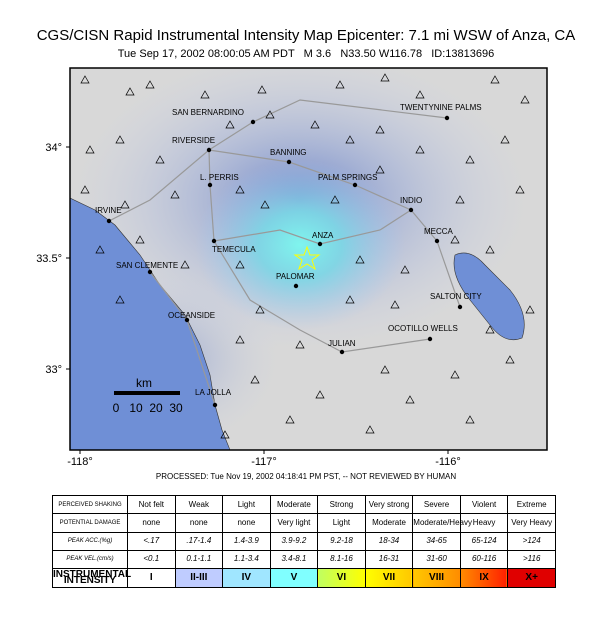 The width and height of the screenshot is (612, 624). Describe the element at coordinates (246, 504) in the screenshot. I see `legend-cell: Light` at that location.